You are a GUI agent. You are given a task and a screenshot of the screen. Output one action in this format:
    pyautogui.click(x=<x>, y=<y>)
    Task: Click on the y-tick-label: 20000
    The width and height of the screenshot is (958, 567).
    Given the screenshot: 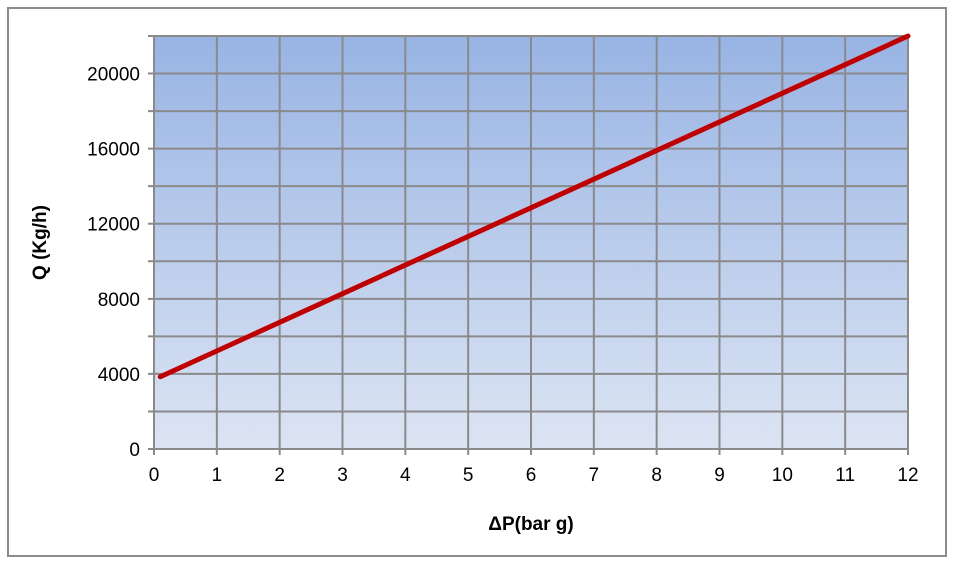 What is the action you would take?
    pyautogui.click(x=113, y=75)
    